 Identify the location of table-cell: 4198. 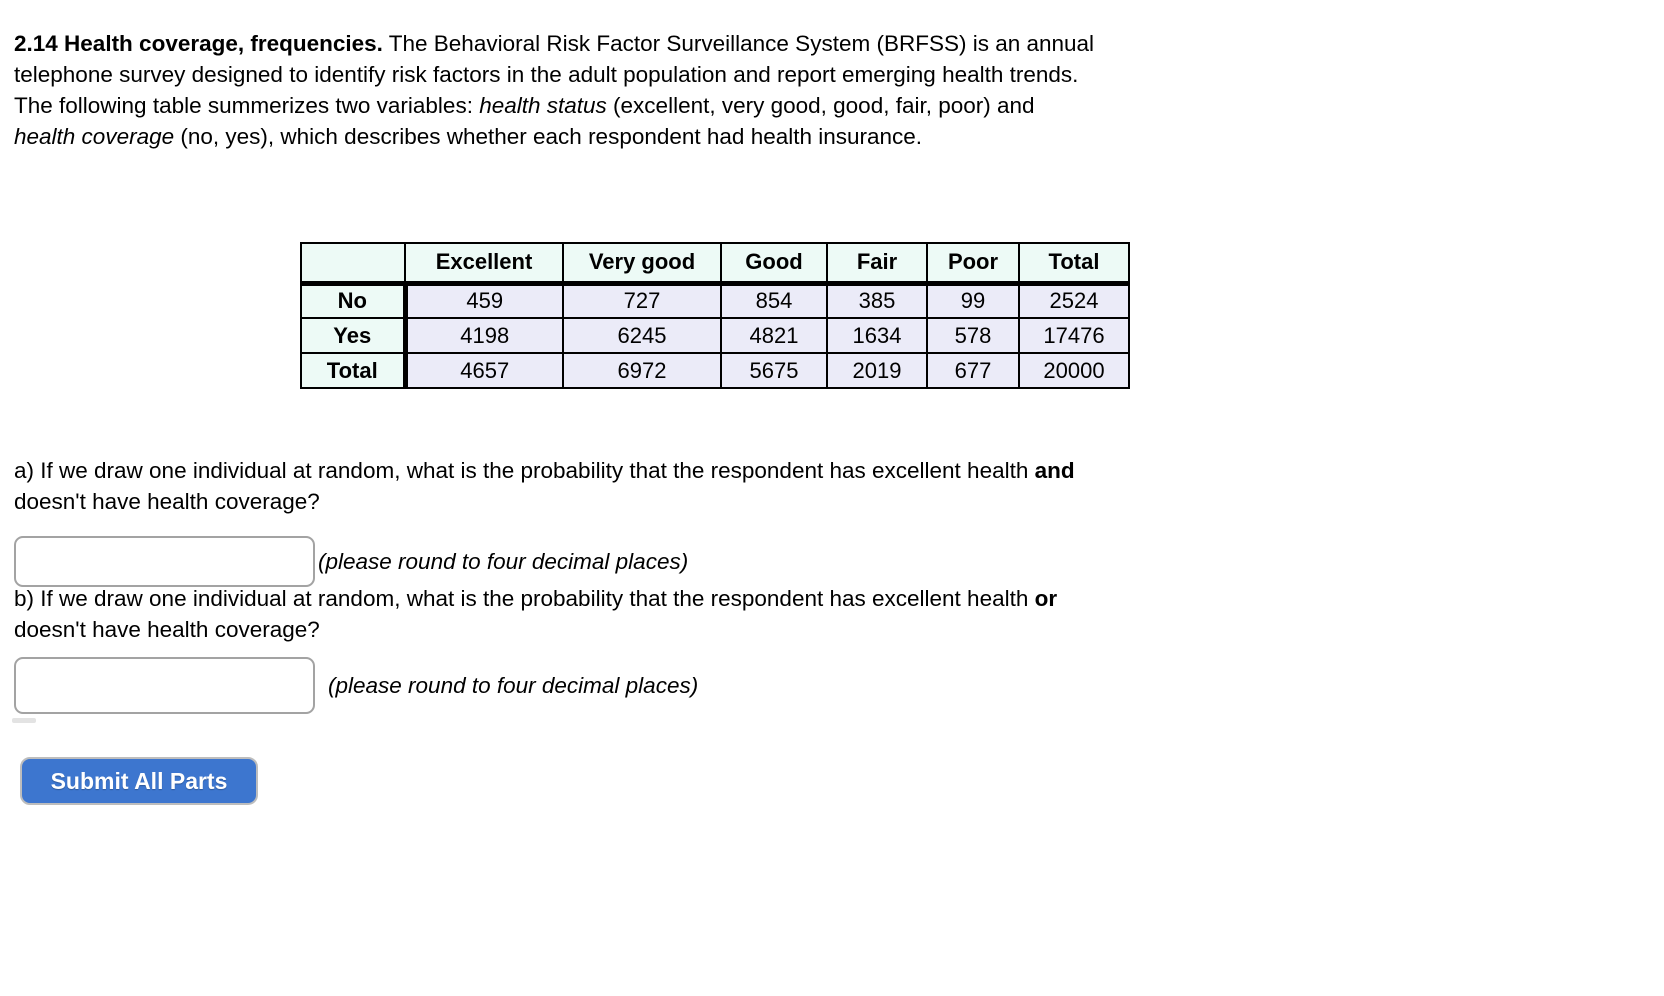
(484, 335).